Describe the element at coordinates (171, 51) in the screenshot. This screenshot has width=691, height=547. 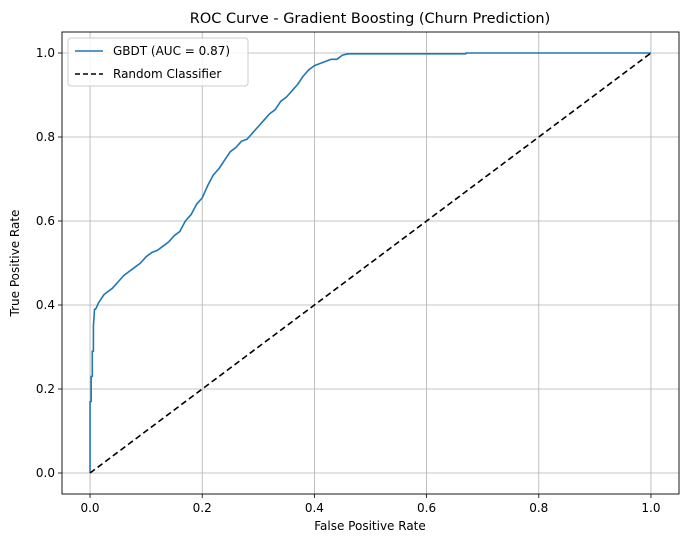
I see `legend-label-gbdt: GBDT (AUC = 0.87)` at that location.